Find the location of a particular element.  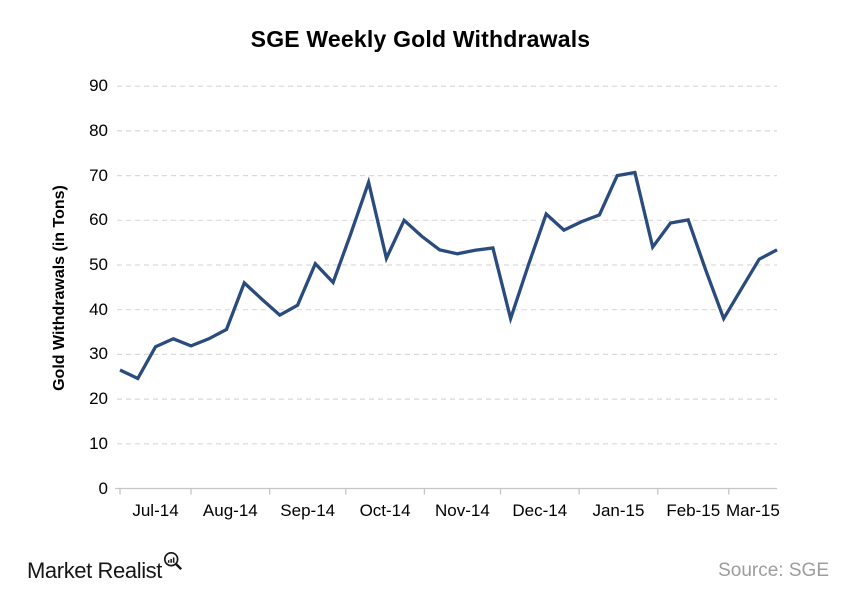

source-credit: Source: SGE is located at coordinates (773, 570).